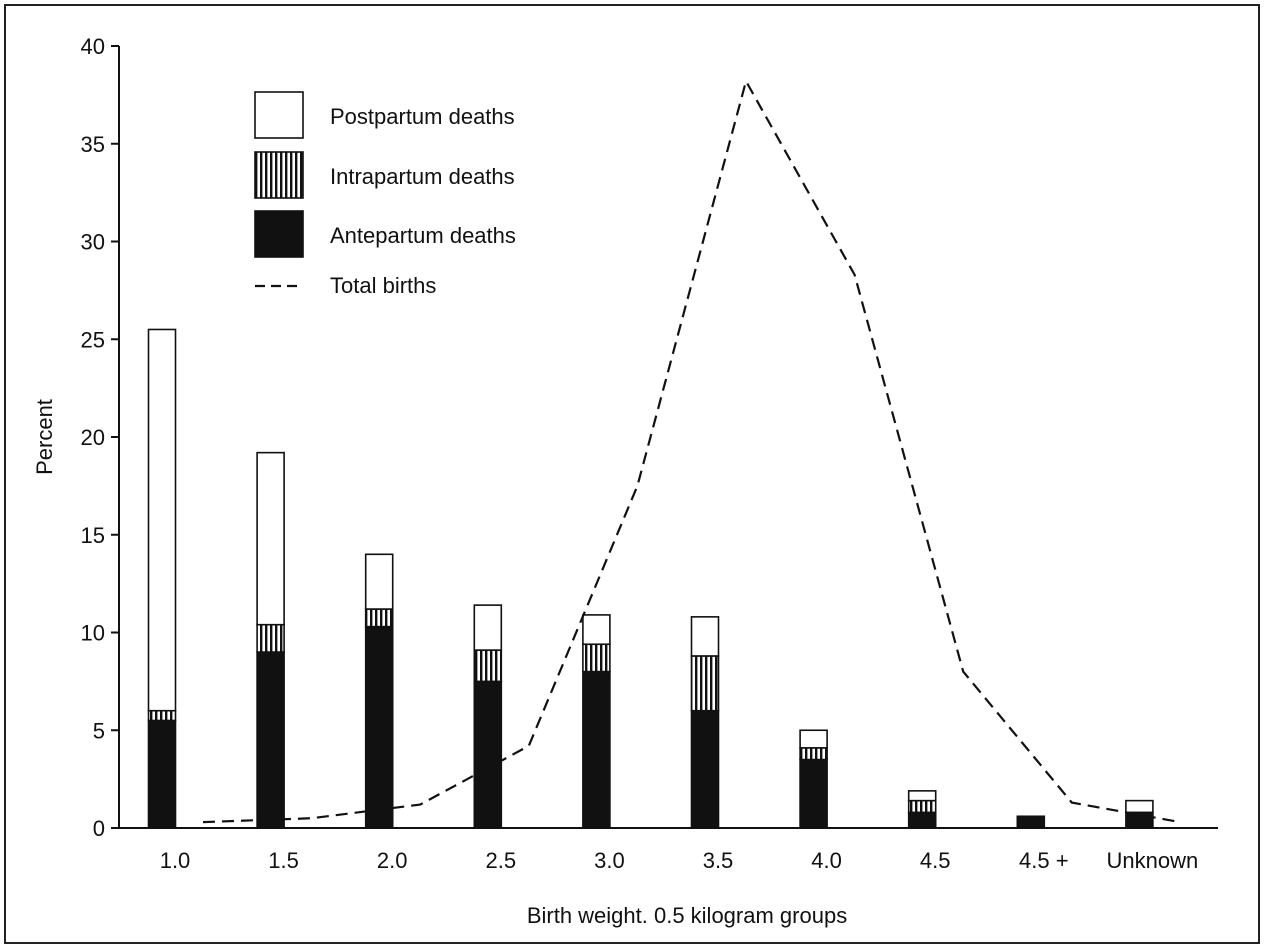 The width and height of the screenshot is (1266, 949). I want to click on y-tick-label: 20, so click(93, 437).